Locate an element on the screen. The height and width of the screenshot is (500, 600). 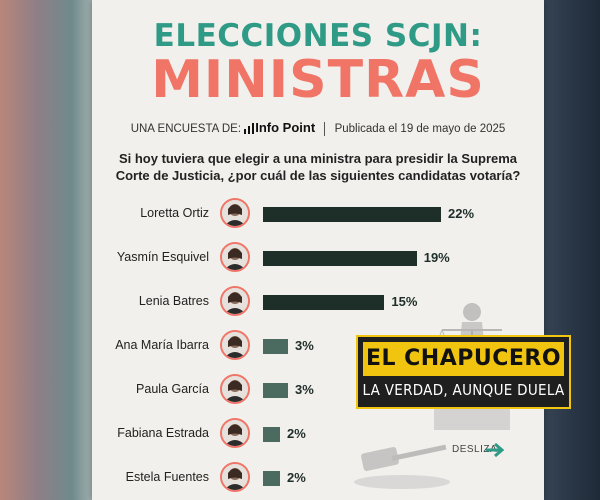
watermark-title: EL CHAPUCERO is located at coordinates (463, 359).